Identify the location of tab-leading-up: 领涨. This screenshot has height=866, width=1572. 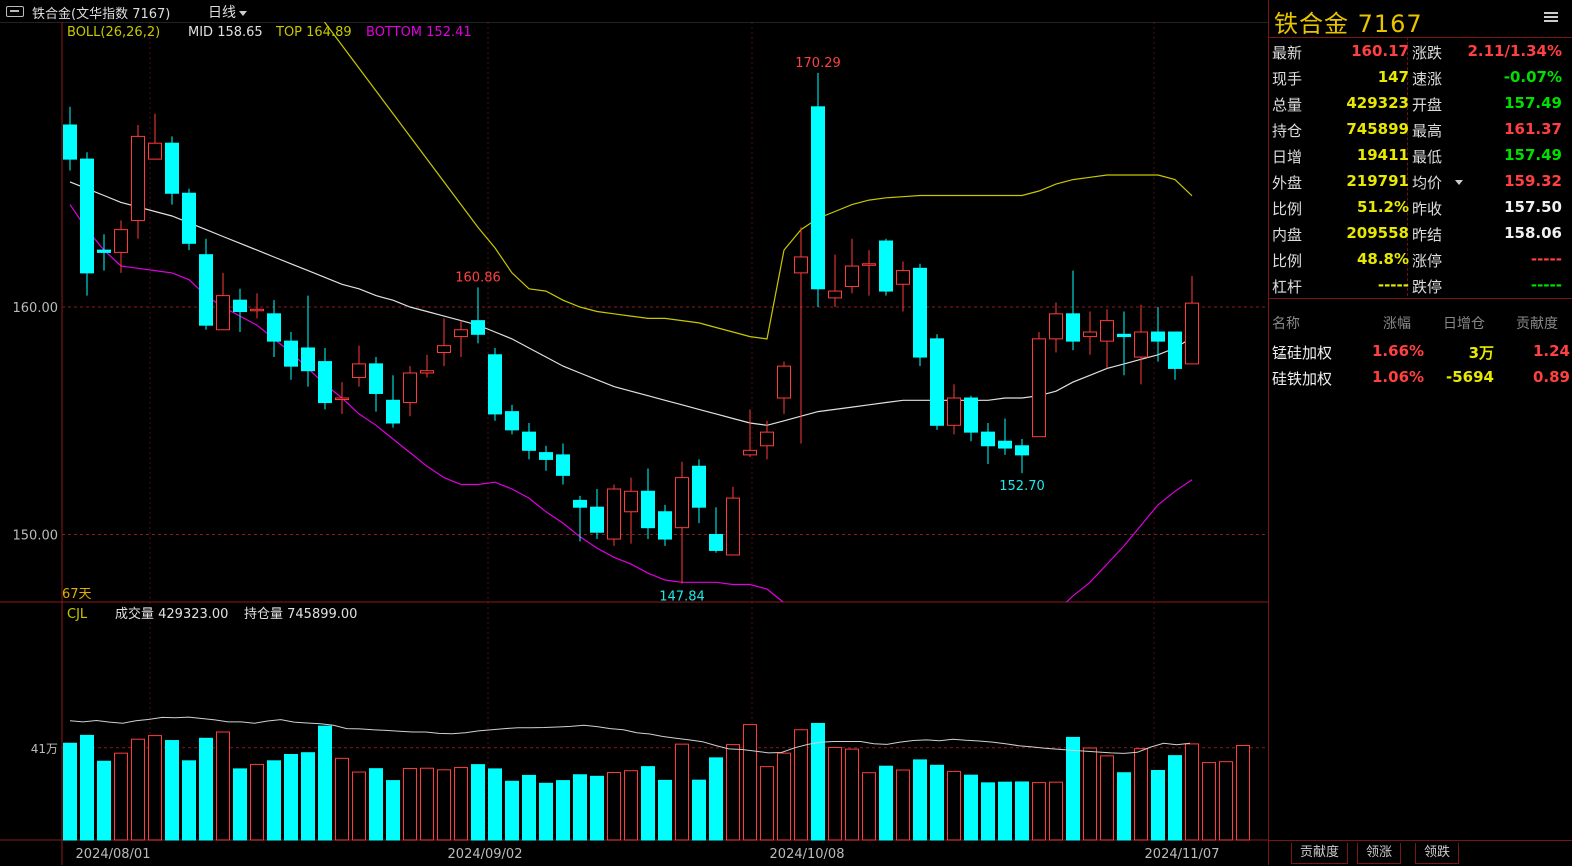
(1379, 853).